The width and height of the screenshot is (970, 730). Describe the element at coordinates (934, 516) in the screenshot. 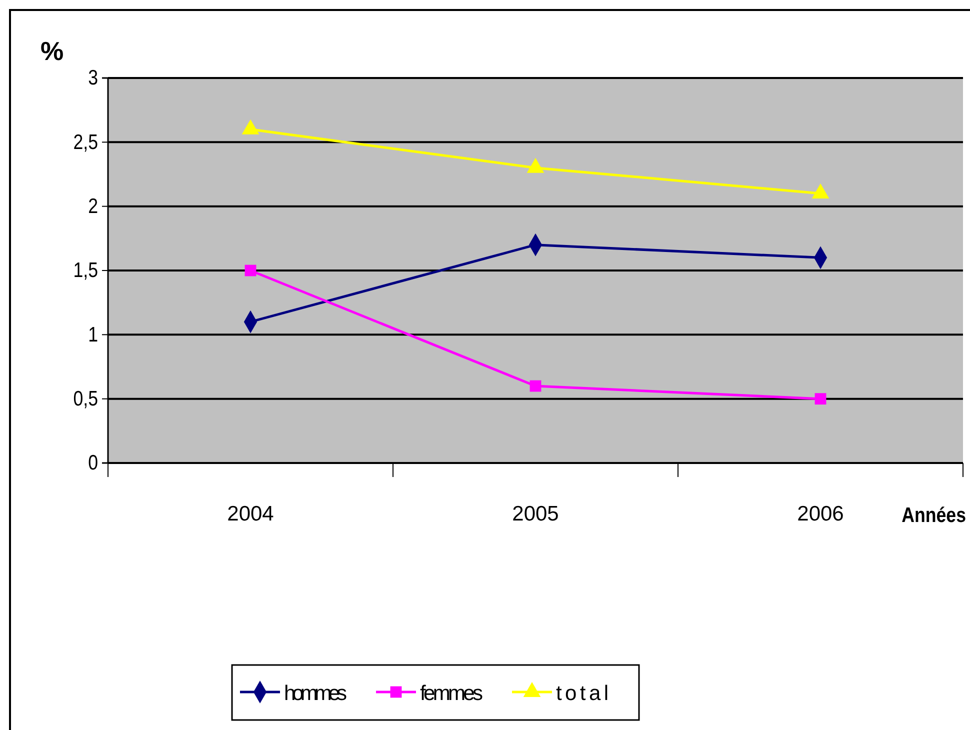

I see `x-axis-title: Années` at that location.